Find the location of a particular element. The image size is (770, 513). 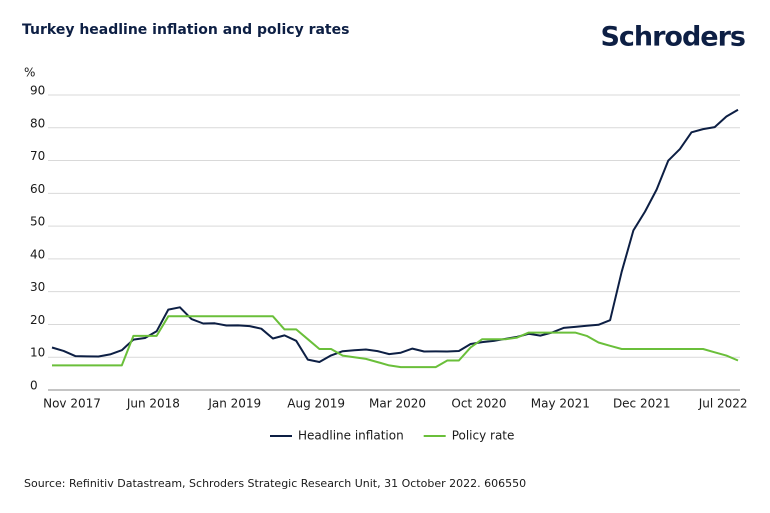

x-tick-label: Aug 2019 is located at coordinates (316, 404).